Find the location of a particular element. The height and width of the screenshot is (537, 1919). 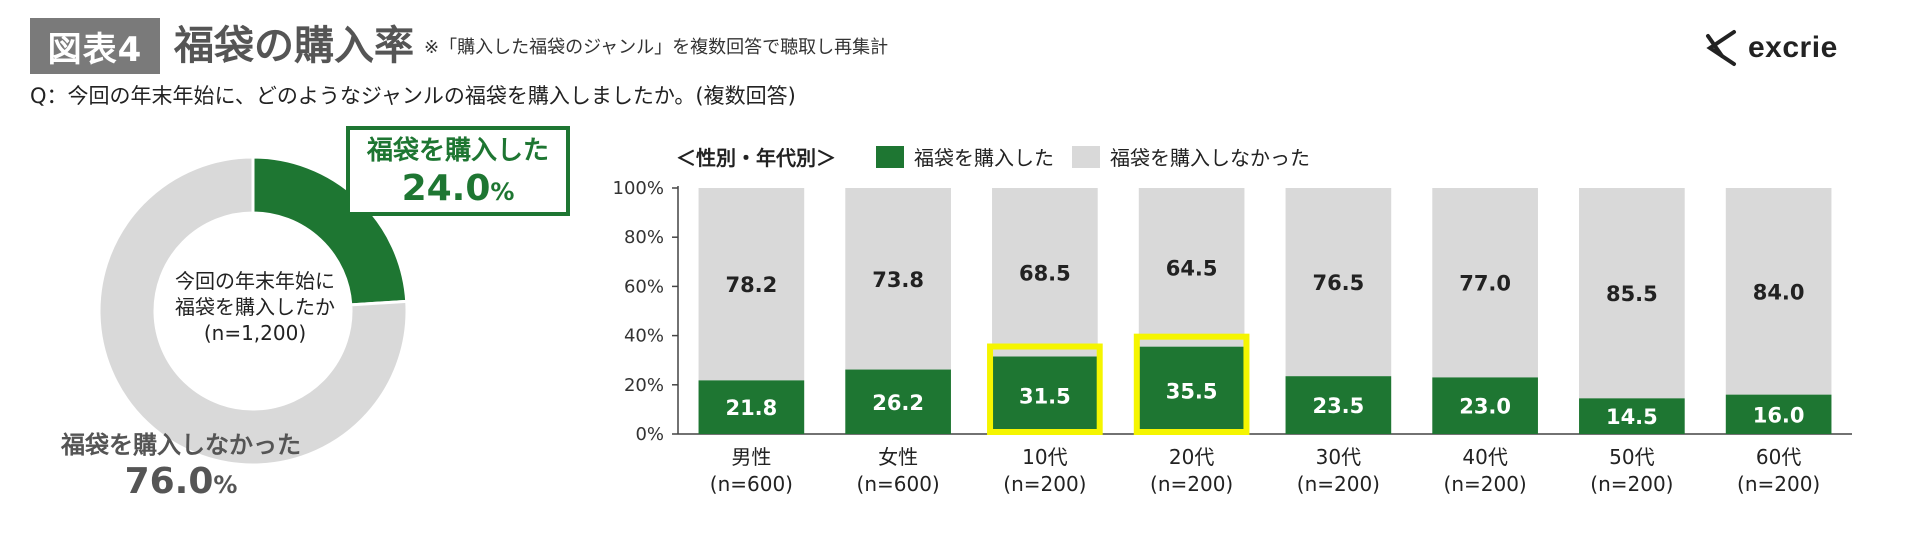

logo-text: excrie is located at coordinates (1793, 47).